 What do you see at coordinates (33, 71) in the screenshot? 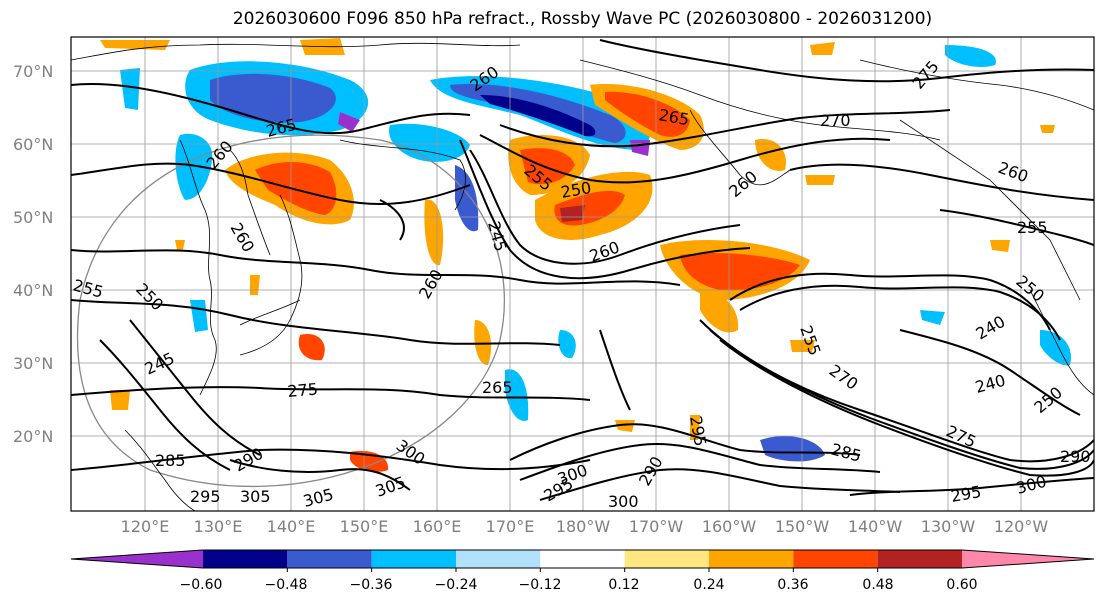
I see `lat-label-70n: 70°N` at bounding box center [33, 71].